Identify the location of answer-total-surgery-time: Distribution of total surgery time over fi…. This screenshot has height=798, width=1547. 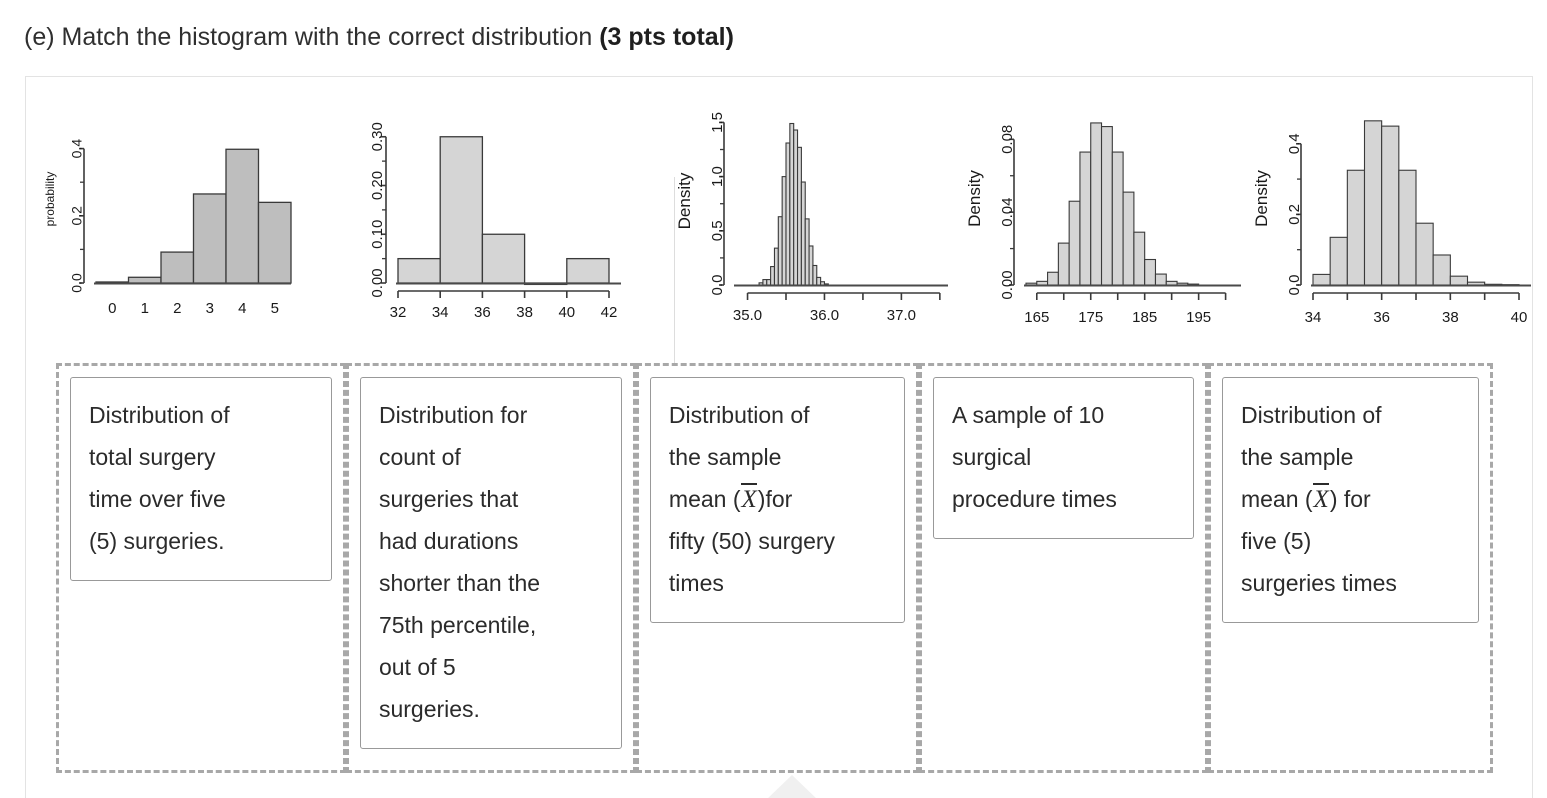
(201, 479).